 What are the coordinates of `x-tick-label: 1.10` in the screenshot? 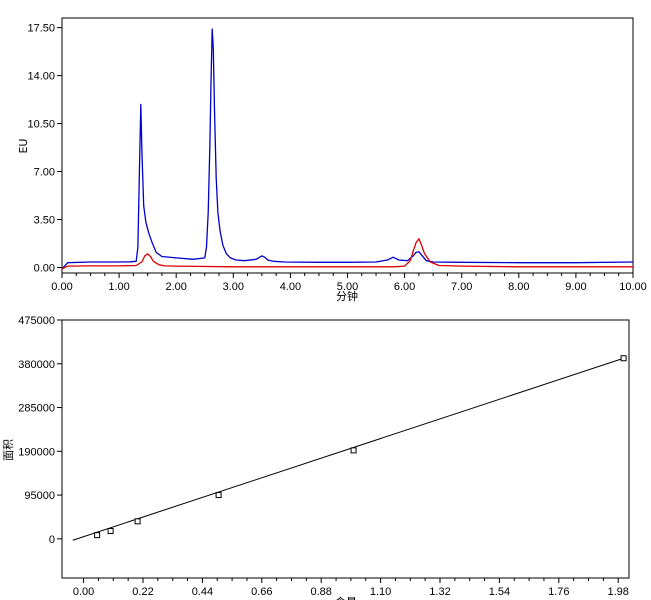 It's located at (380, 592).